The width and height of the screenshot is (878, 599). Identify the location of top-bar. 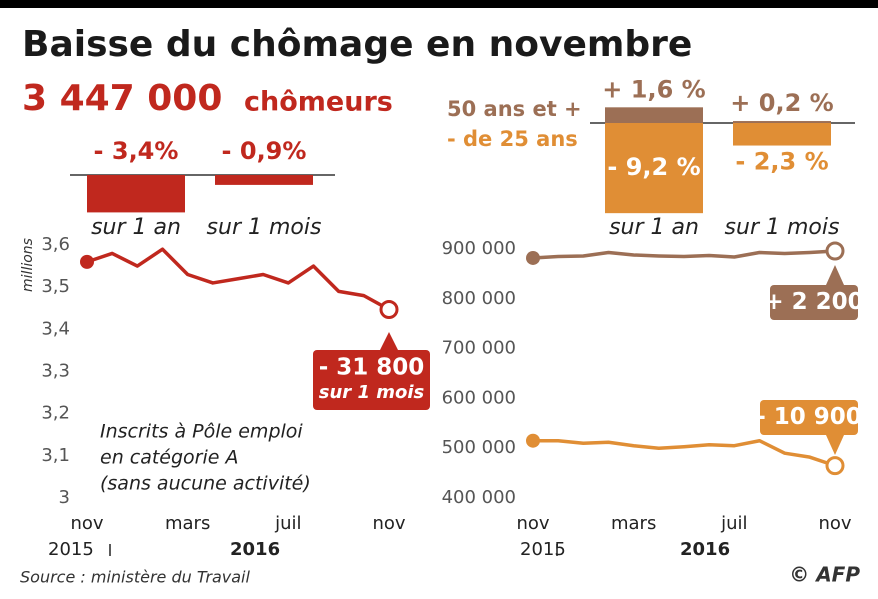
(439, 4).